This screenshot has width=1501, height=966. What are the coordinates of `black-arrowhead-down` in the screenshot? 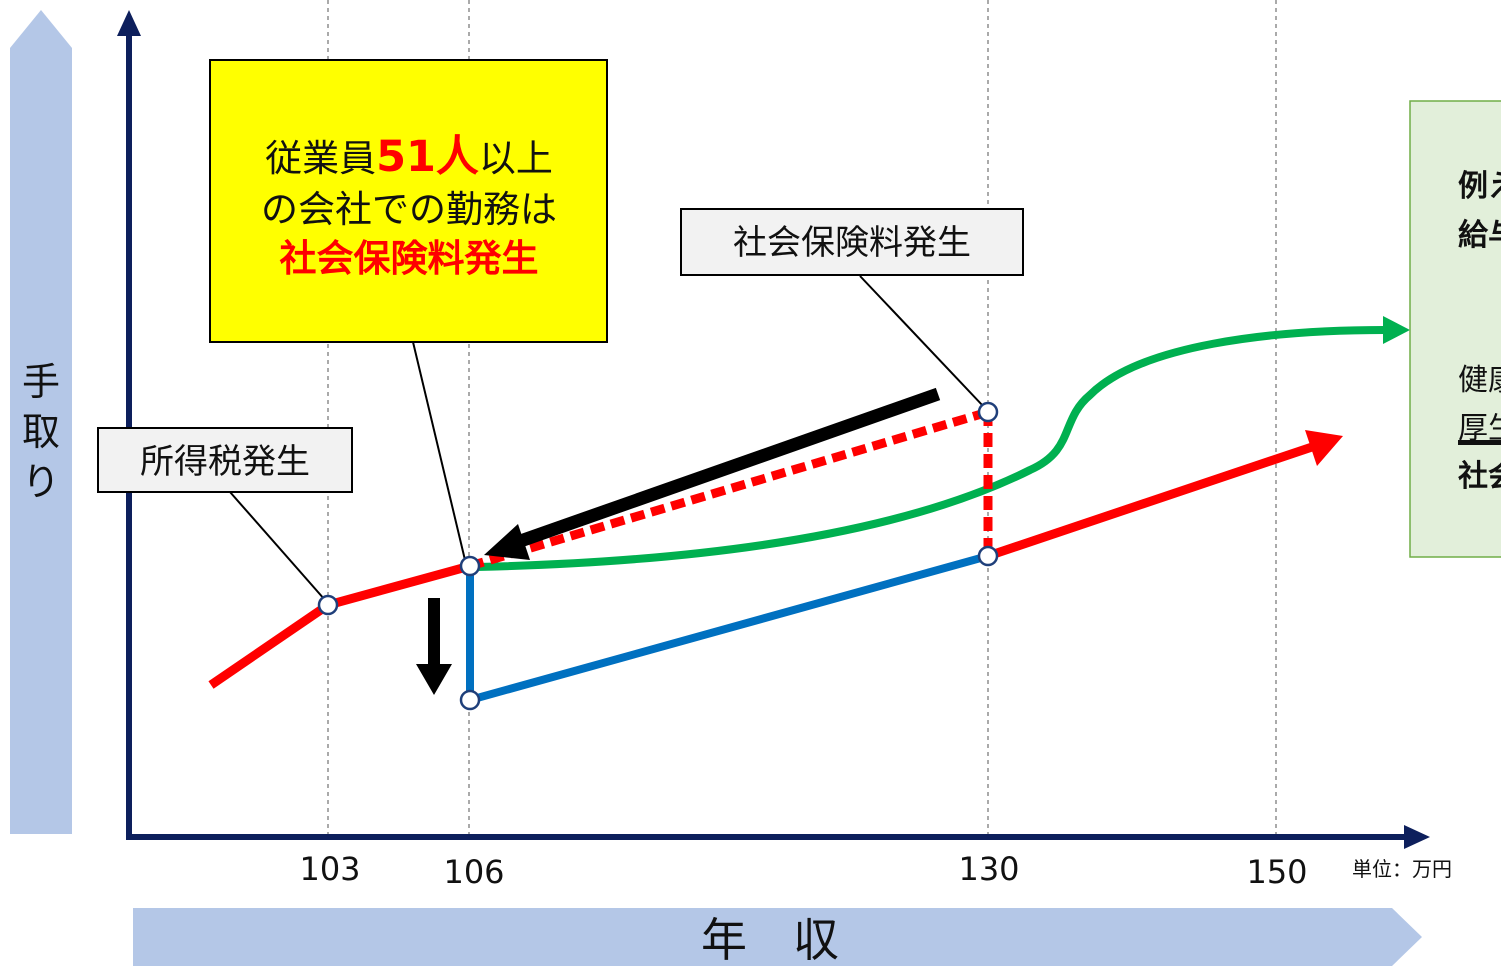 It's located at (434, 679).